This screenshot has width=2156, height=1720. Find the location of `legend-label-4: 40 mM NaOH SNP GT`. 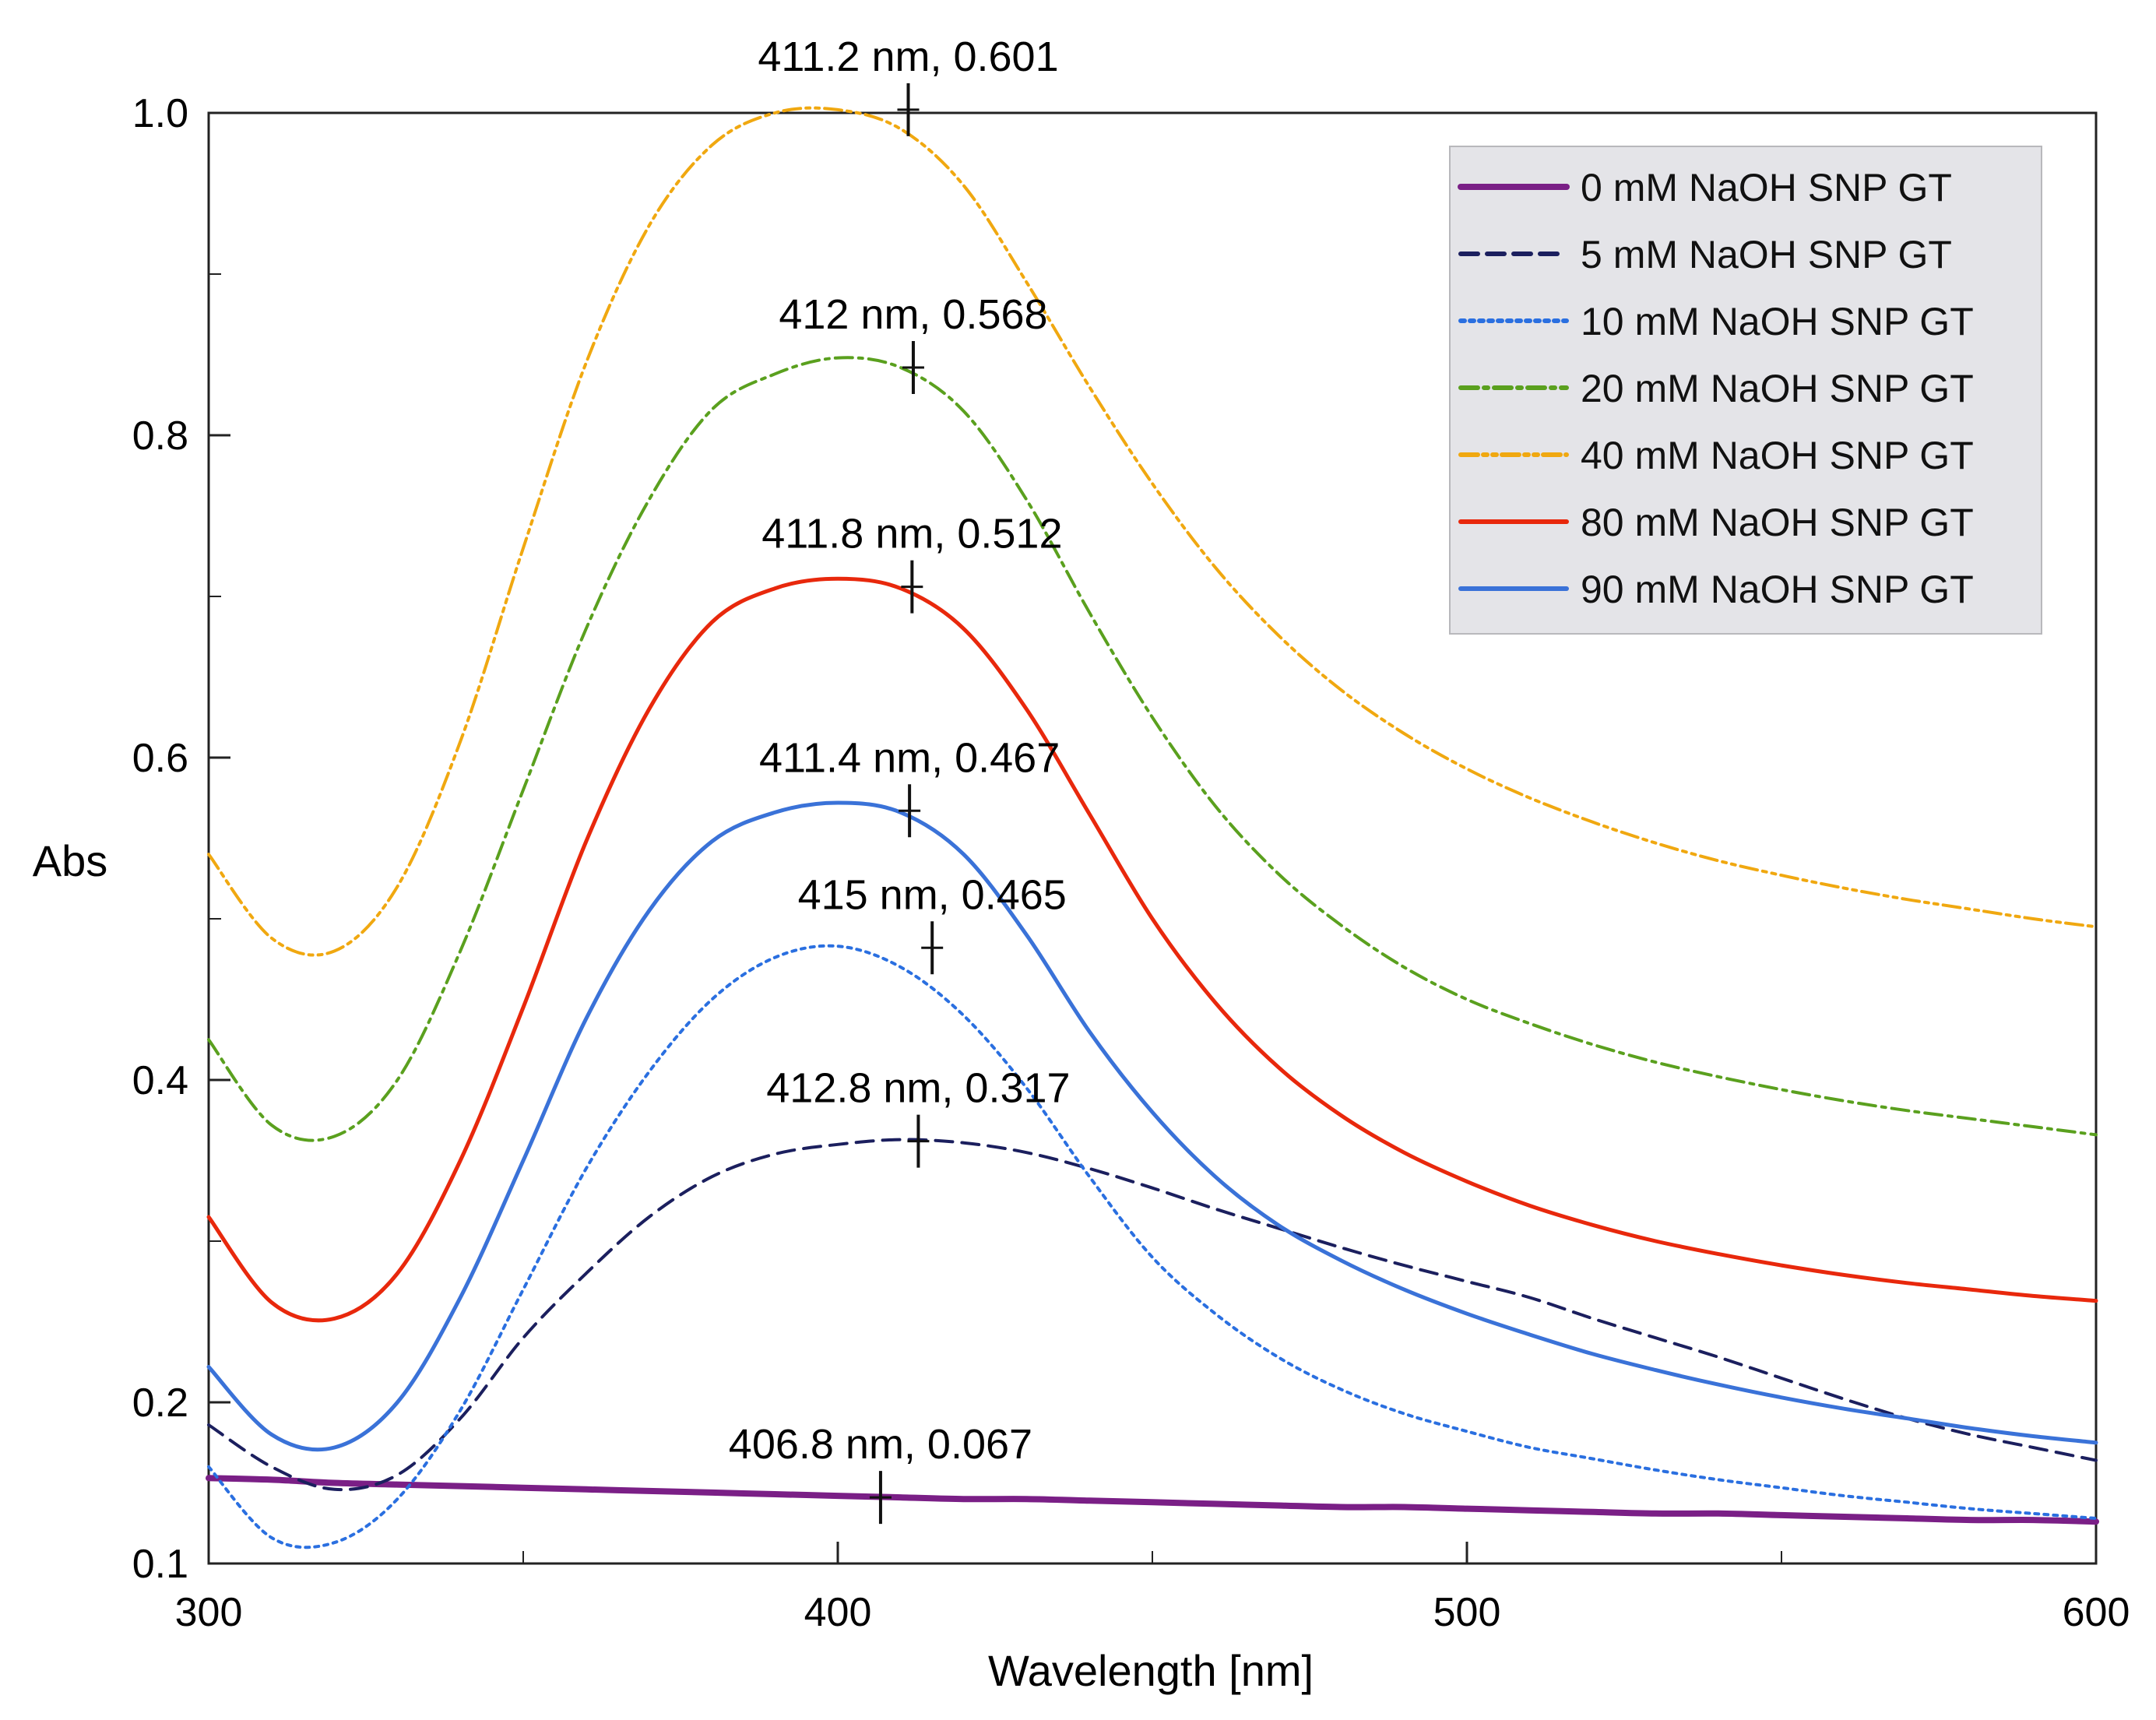

legend-label-4: 40 mM NaOH SNP GT is located at coordinates (1777, 456).